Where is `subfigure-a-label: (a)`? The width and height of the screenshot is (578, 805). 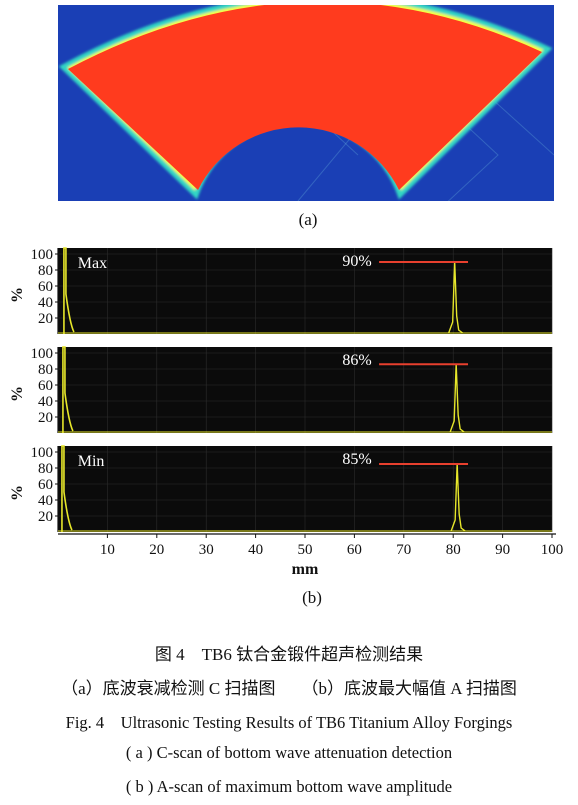
subfigure-a-label: (a) is located at coordinates (308, 219).